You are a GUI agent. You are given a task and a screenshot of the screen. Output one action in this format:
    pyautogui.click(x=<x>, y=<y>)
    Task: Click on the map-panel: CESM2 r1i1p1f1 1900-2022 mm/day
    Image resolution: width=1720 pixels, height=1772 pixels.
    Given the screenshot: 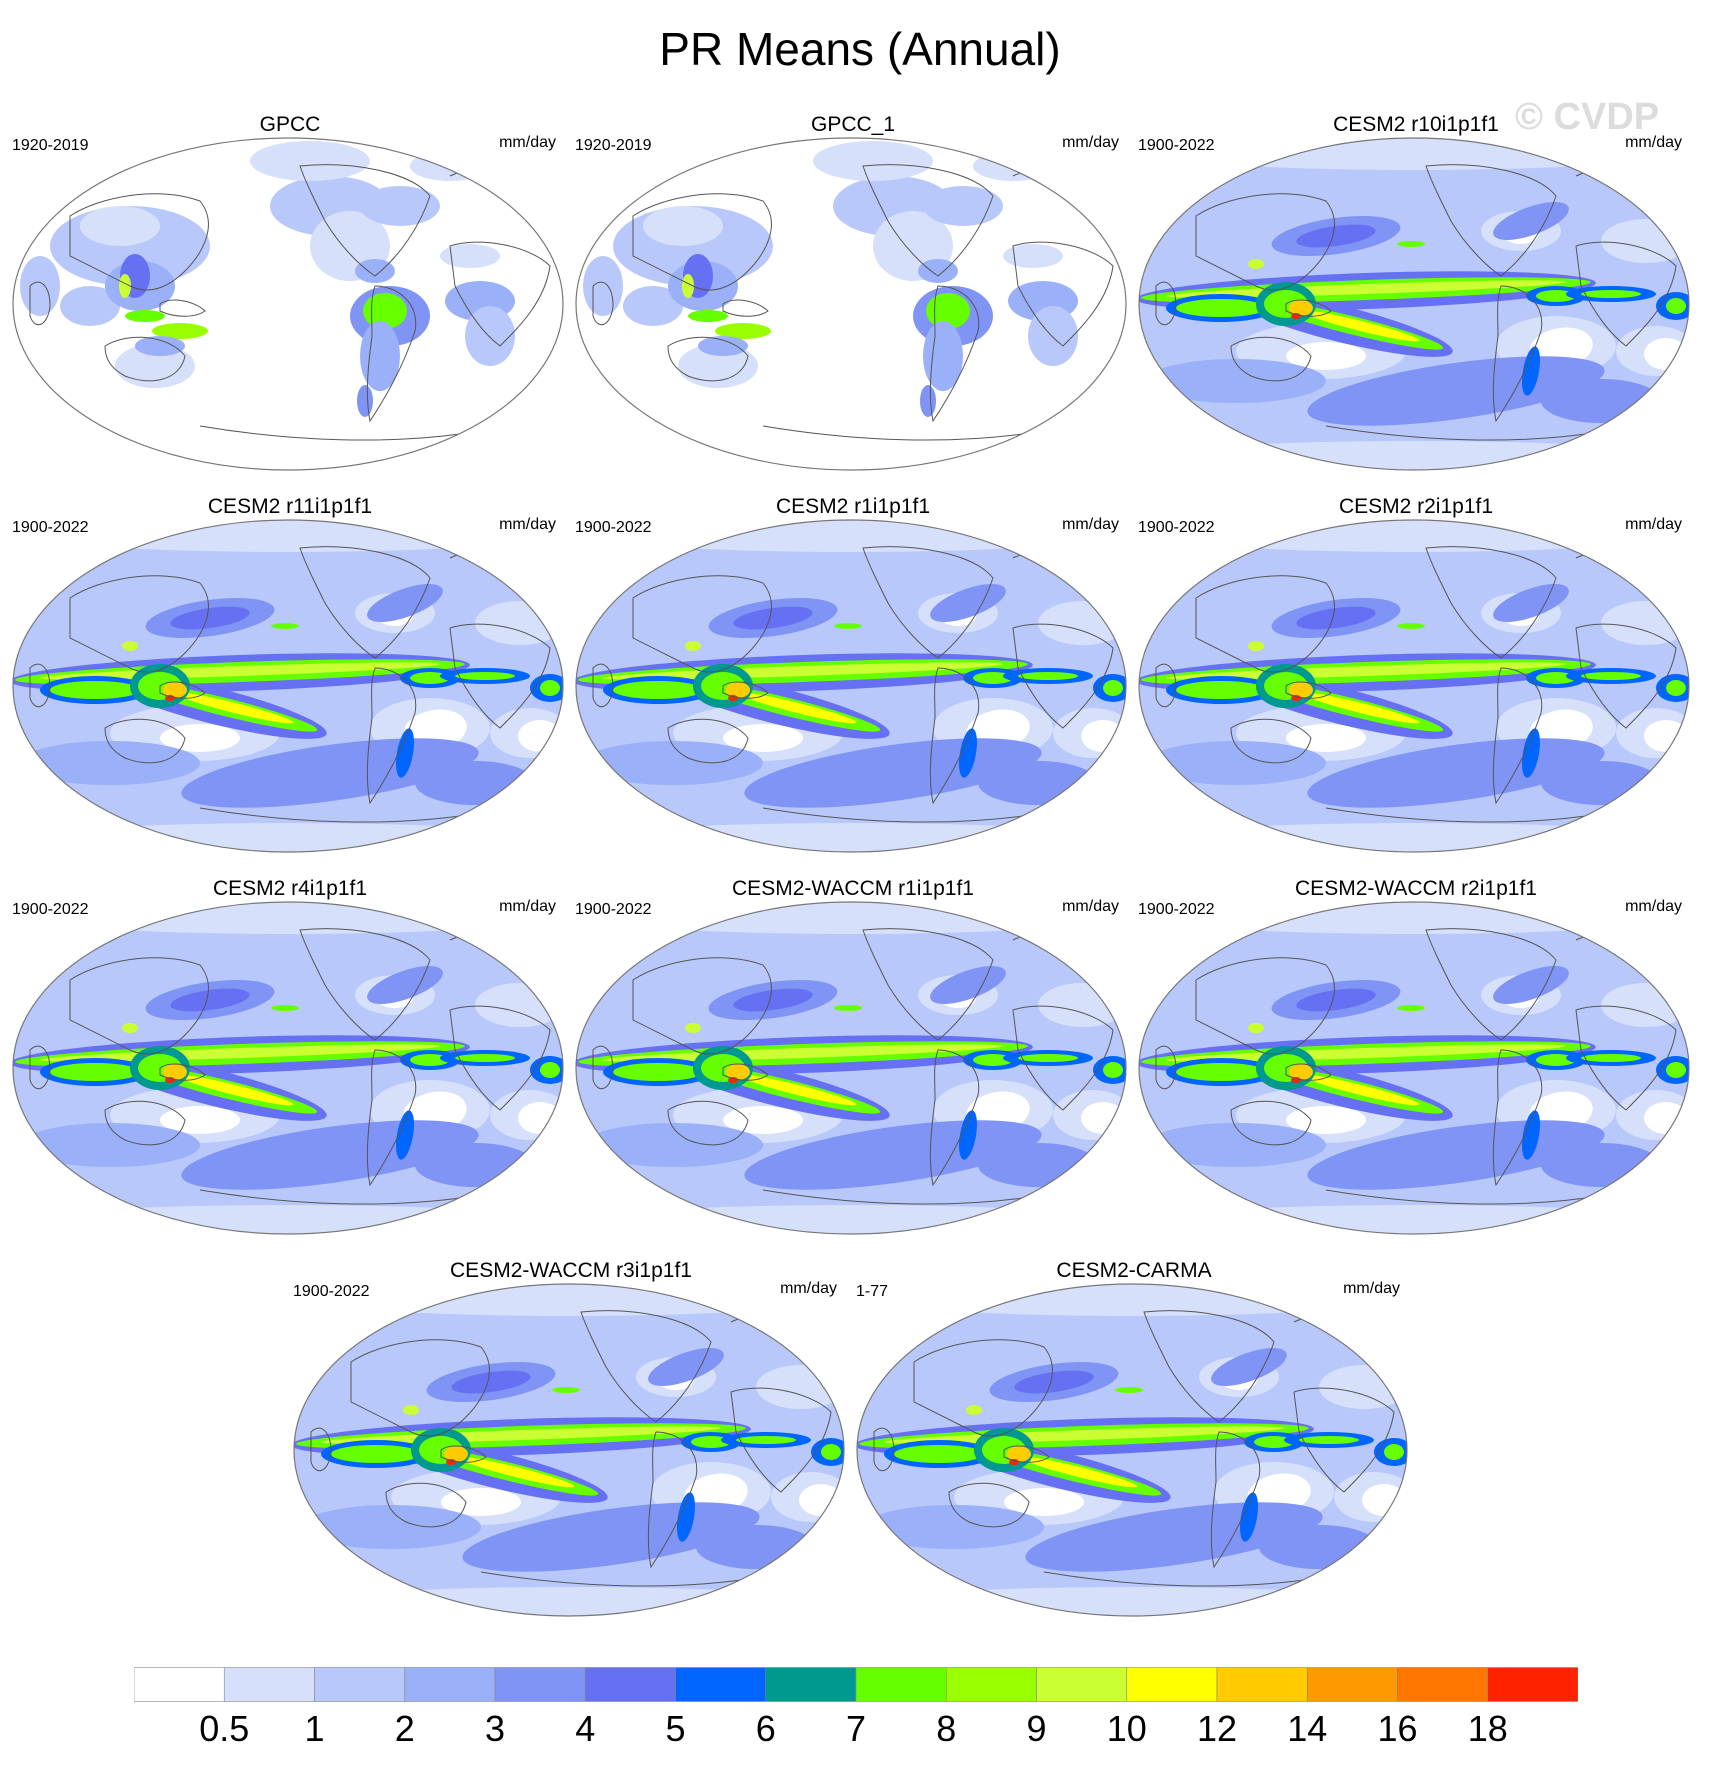 What is the action you would take?
    pyautogui.click(x=853, y=682)
    